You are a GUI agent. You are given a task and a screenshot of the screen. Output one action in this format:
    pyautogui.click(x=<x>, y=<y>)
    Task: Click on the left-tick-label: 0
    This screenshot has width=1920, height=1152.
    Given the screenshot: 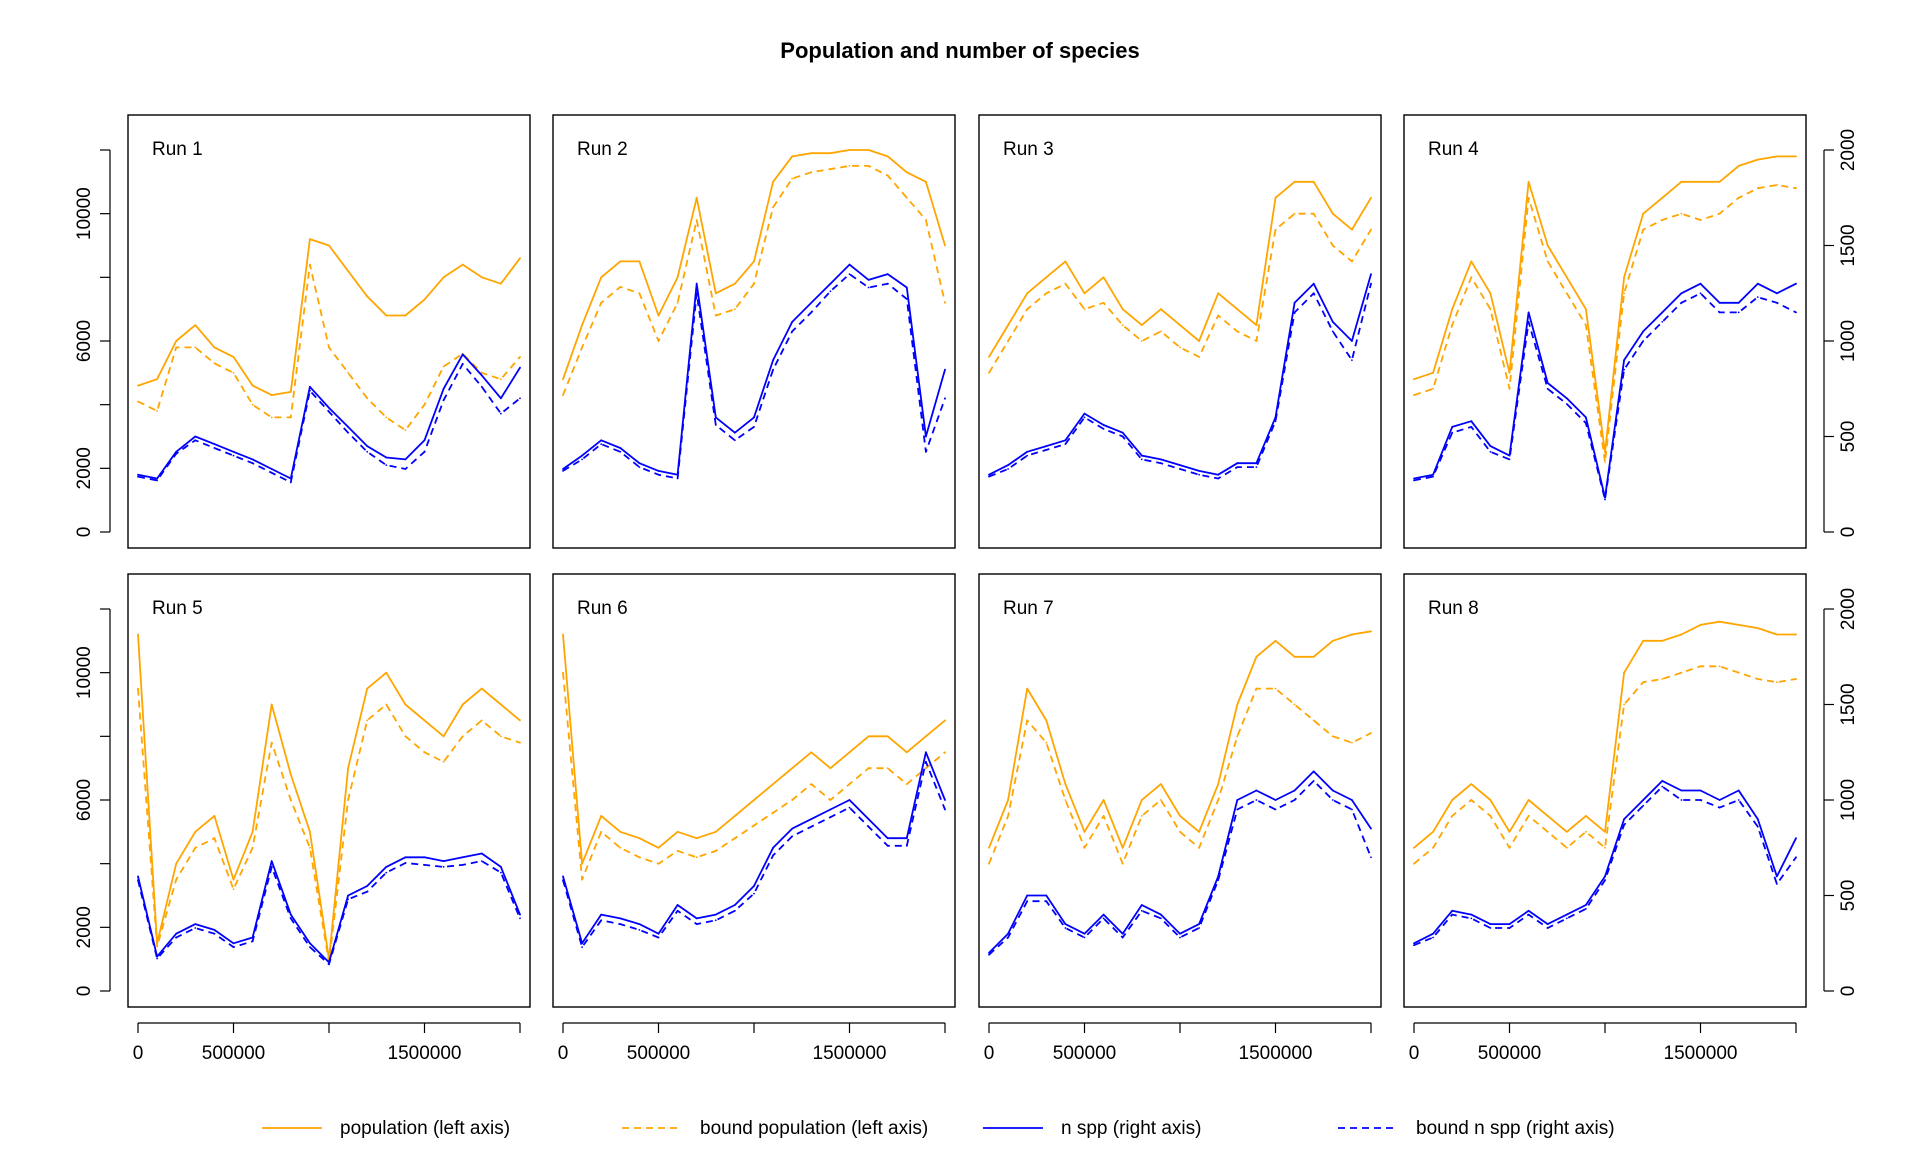 What is the action you would take?
    pyautogui.click(x=84, y=532)
    